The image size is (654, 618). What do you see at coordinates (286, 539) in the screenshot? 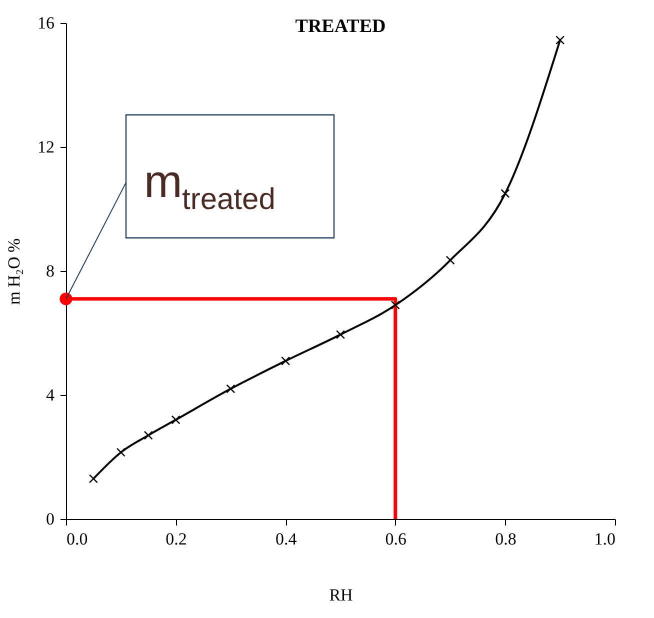
I see `x-tick-label: 0.4` at bounding box center [286, 539].